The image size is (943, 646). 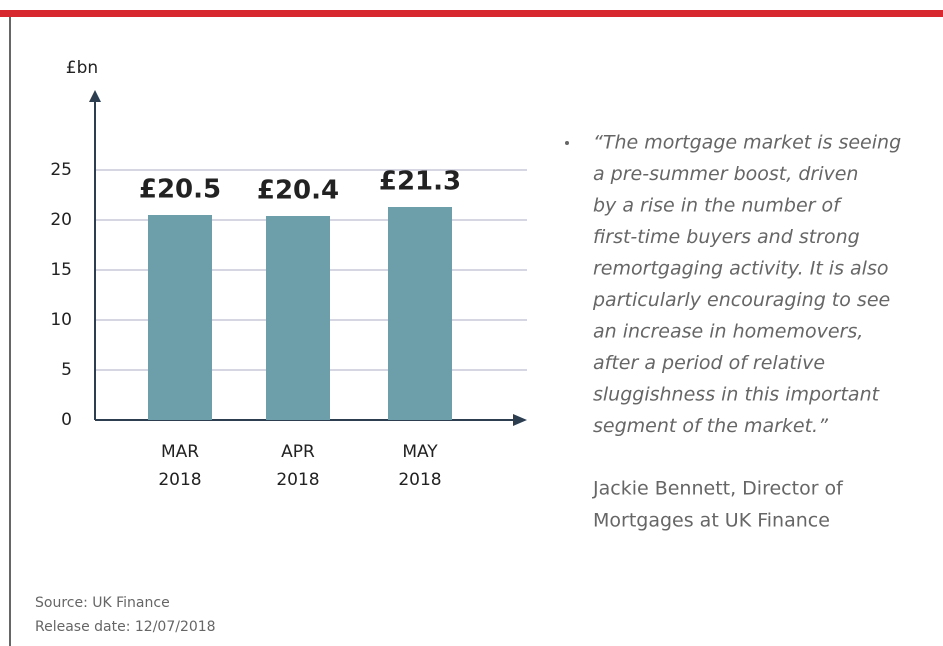 I want to click on quote-line: a pre-summer boost, driven, so click(x=725, y=174).